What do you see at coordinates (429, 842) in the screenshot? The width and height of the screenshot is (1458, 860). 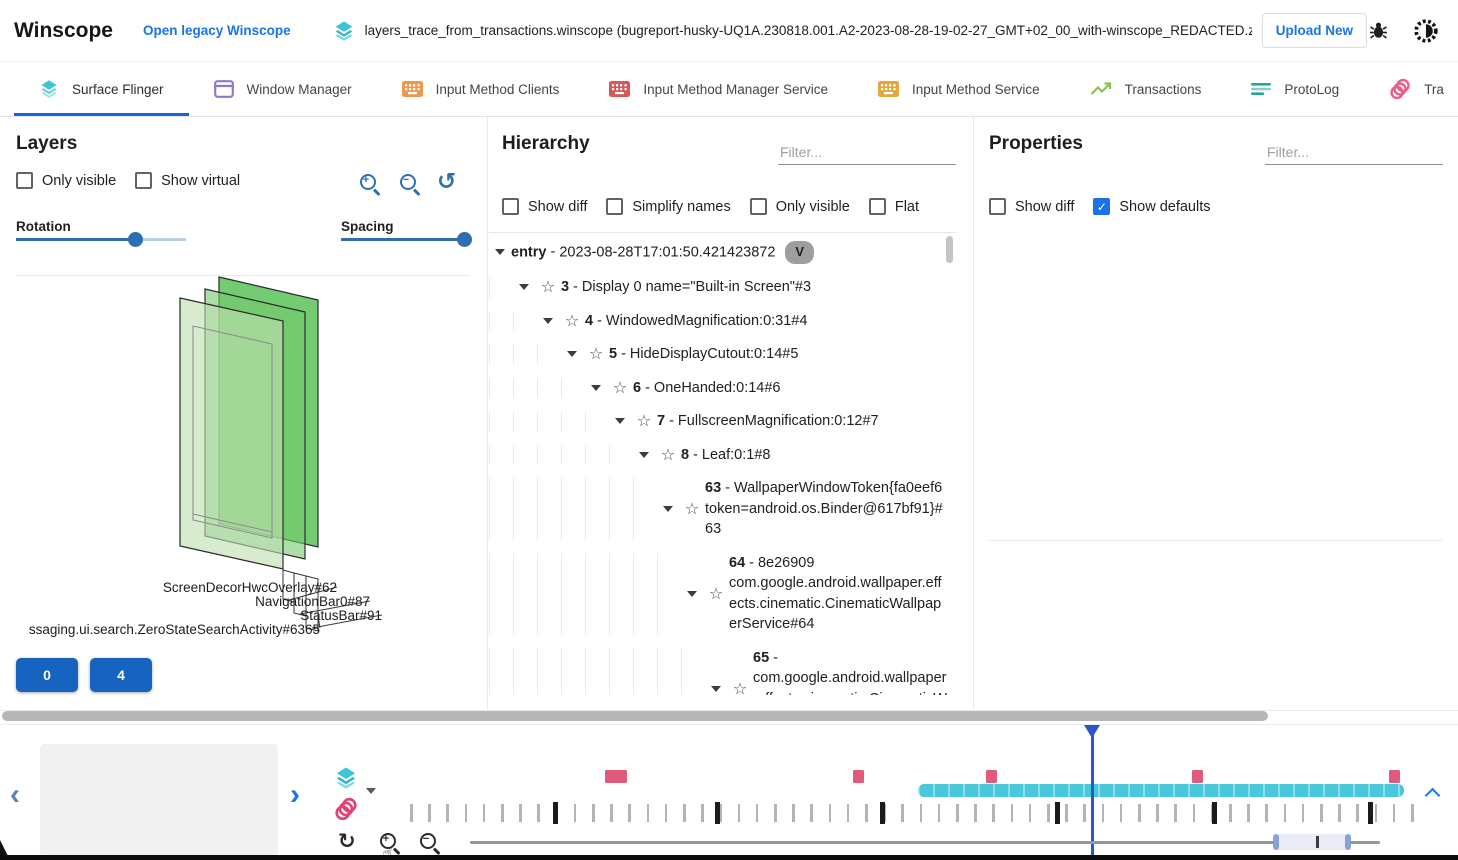 I see `timeline-zoom-out-icon` at bounding box center [429, 842].